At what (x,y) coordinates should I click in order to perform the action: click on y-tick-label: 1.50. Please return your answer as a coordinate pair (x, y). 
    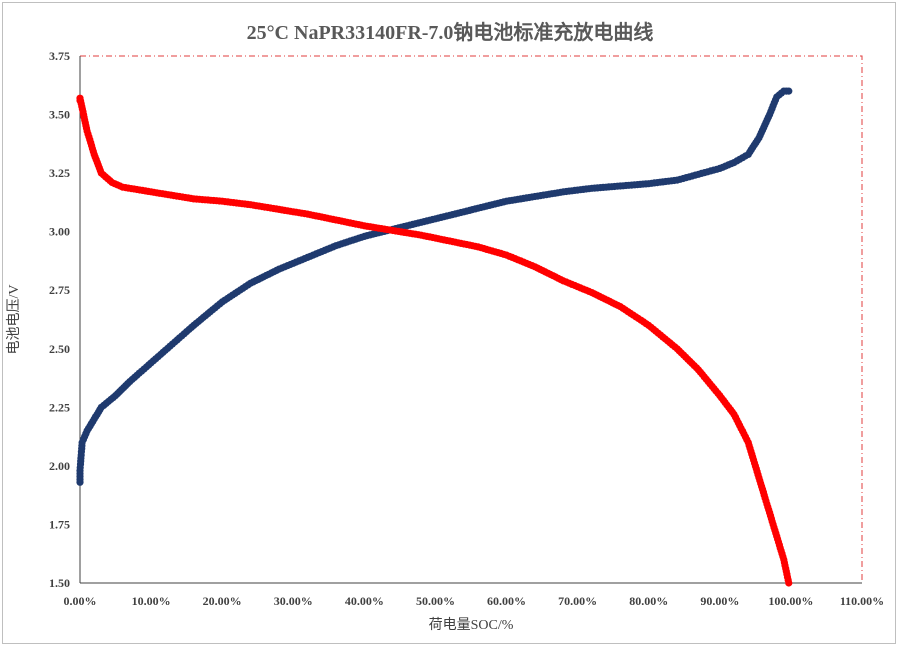
    Looking at the image, I should click on (59, 583).